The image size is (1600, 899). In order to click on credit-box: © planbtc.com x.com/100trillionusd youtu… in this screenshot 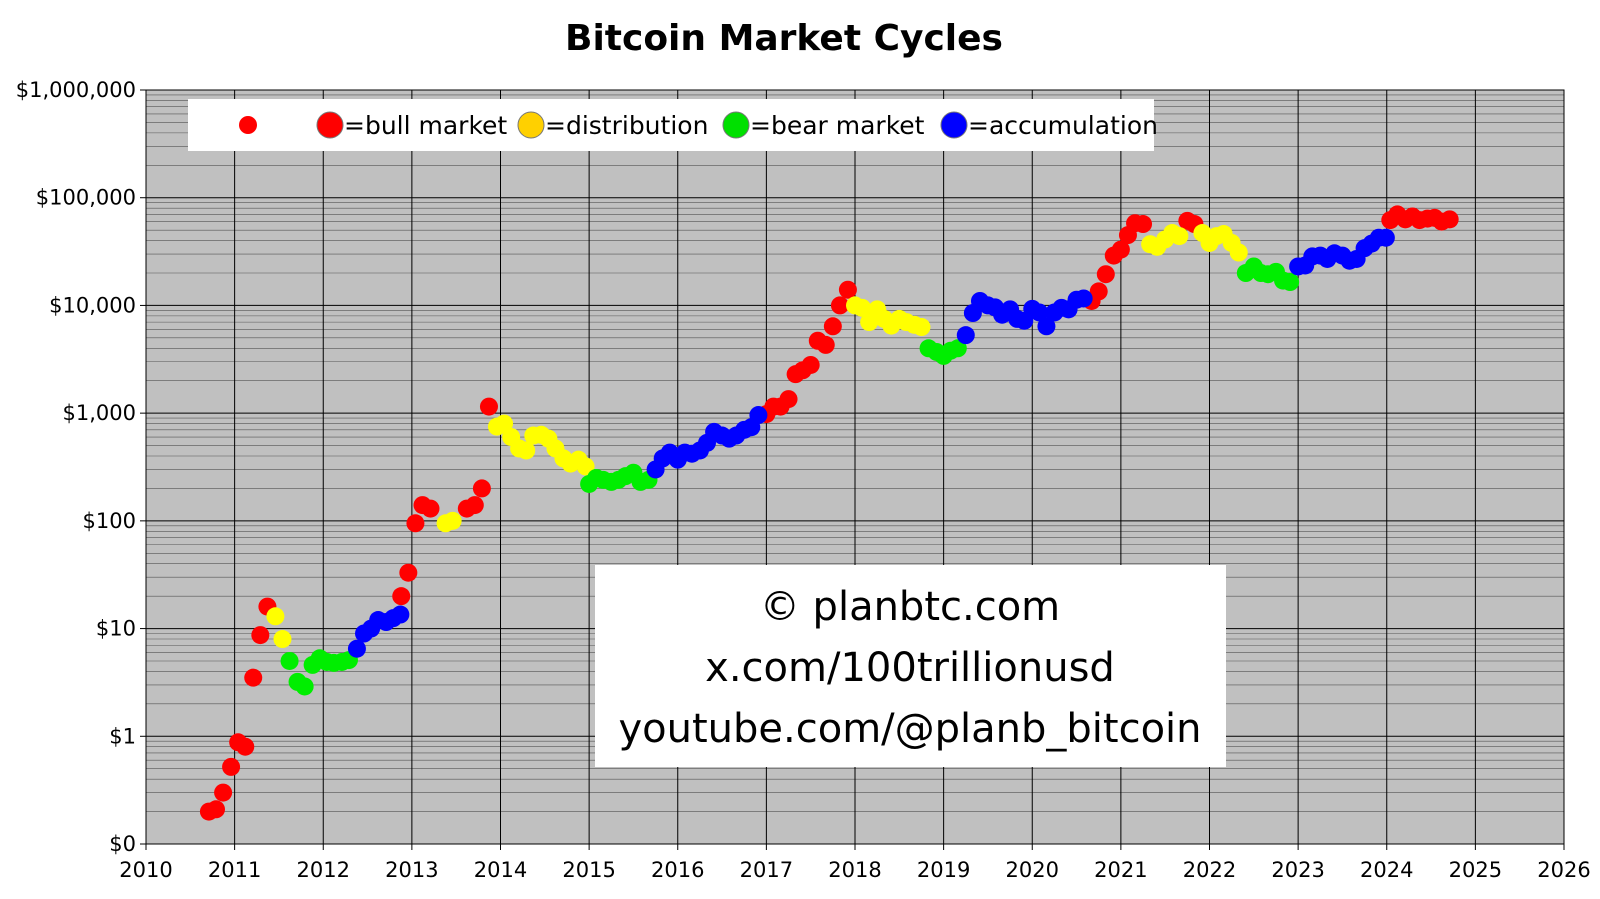, I will do `click(910, 666)`.